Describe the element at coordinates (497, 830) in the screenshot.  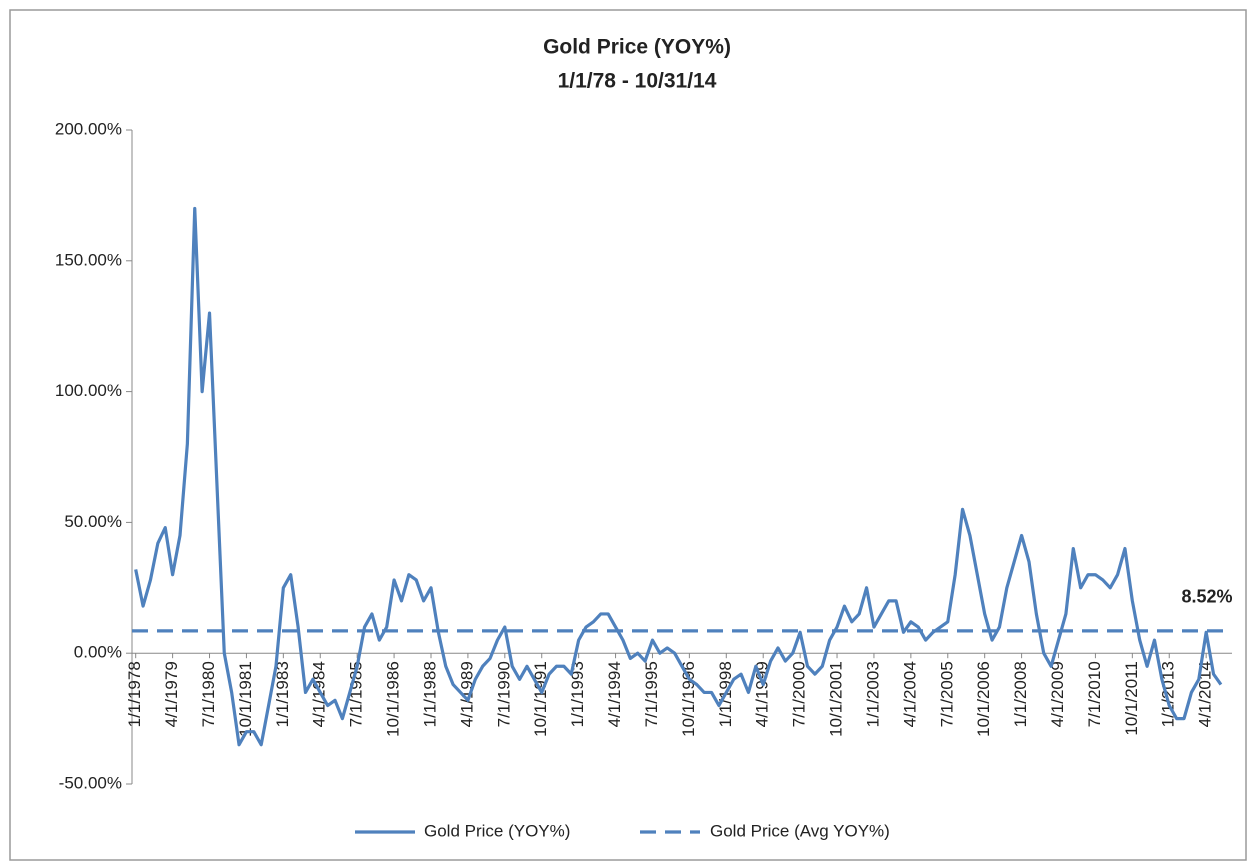
I see `legend-label: Gold Price (YOY%)` at that location.